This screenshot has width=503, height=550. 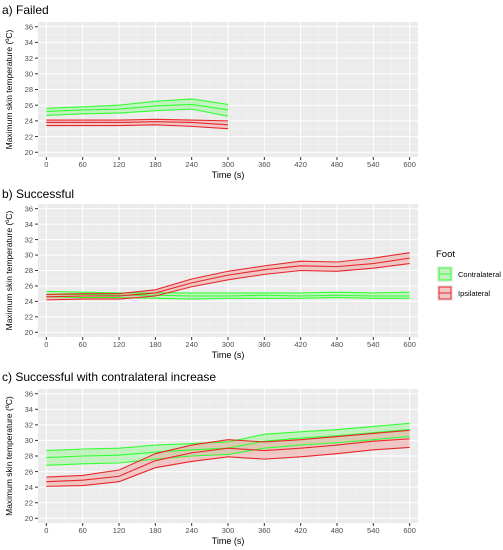 I want to click on panel-title: b) Successful, so click(x=38, y=194).